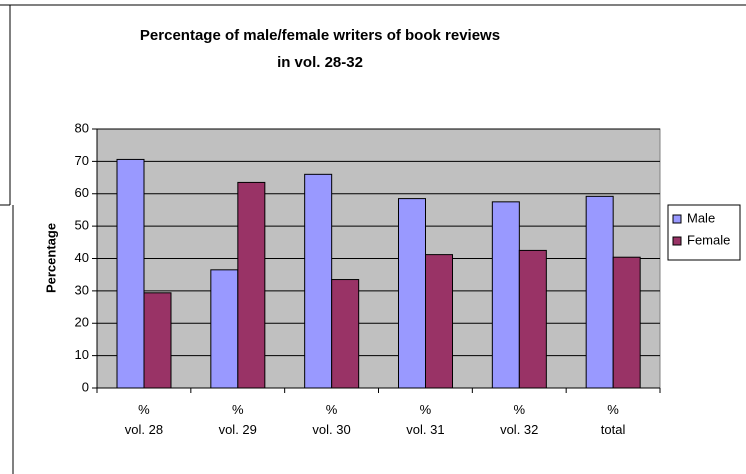 This screenshot has width=746, height=474. Describe the element at coordinates (85, 386) in the screenshot. I see `y-tick-label: 0` at that location.